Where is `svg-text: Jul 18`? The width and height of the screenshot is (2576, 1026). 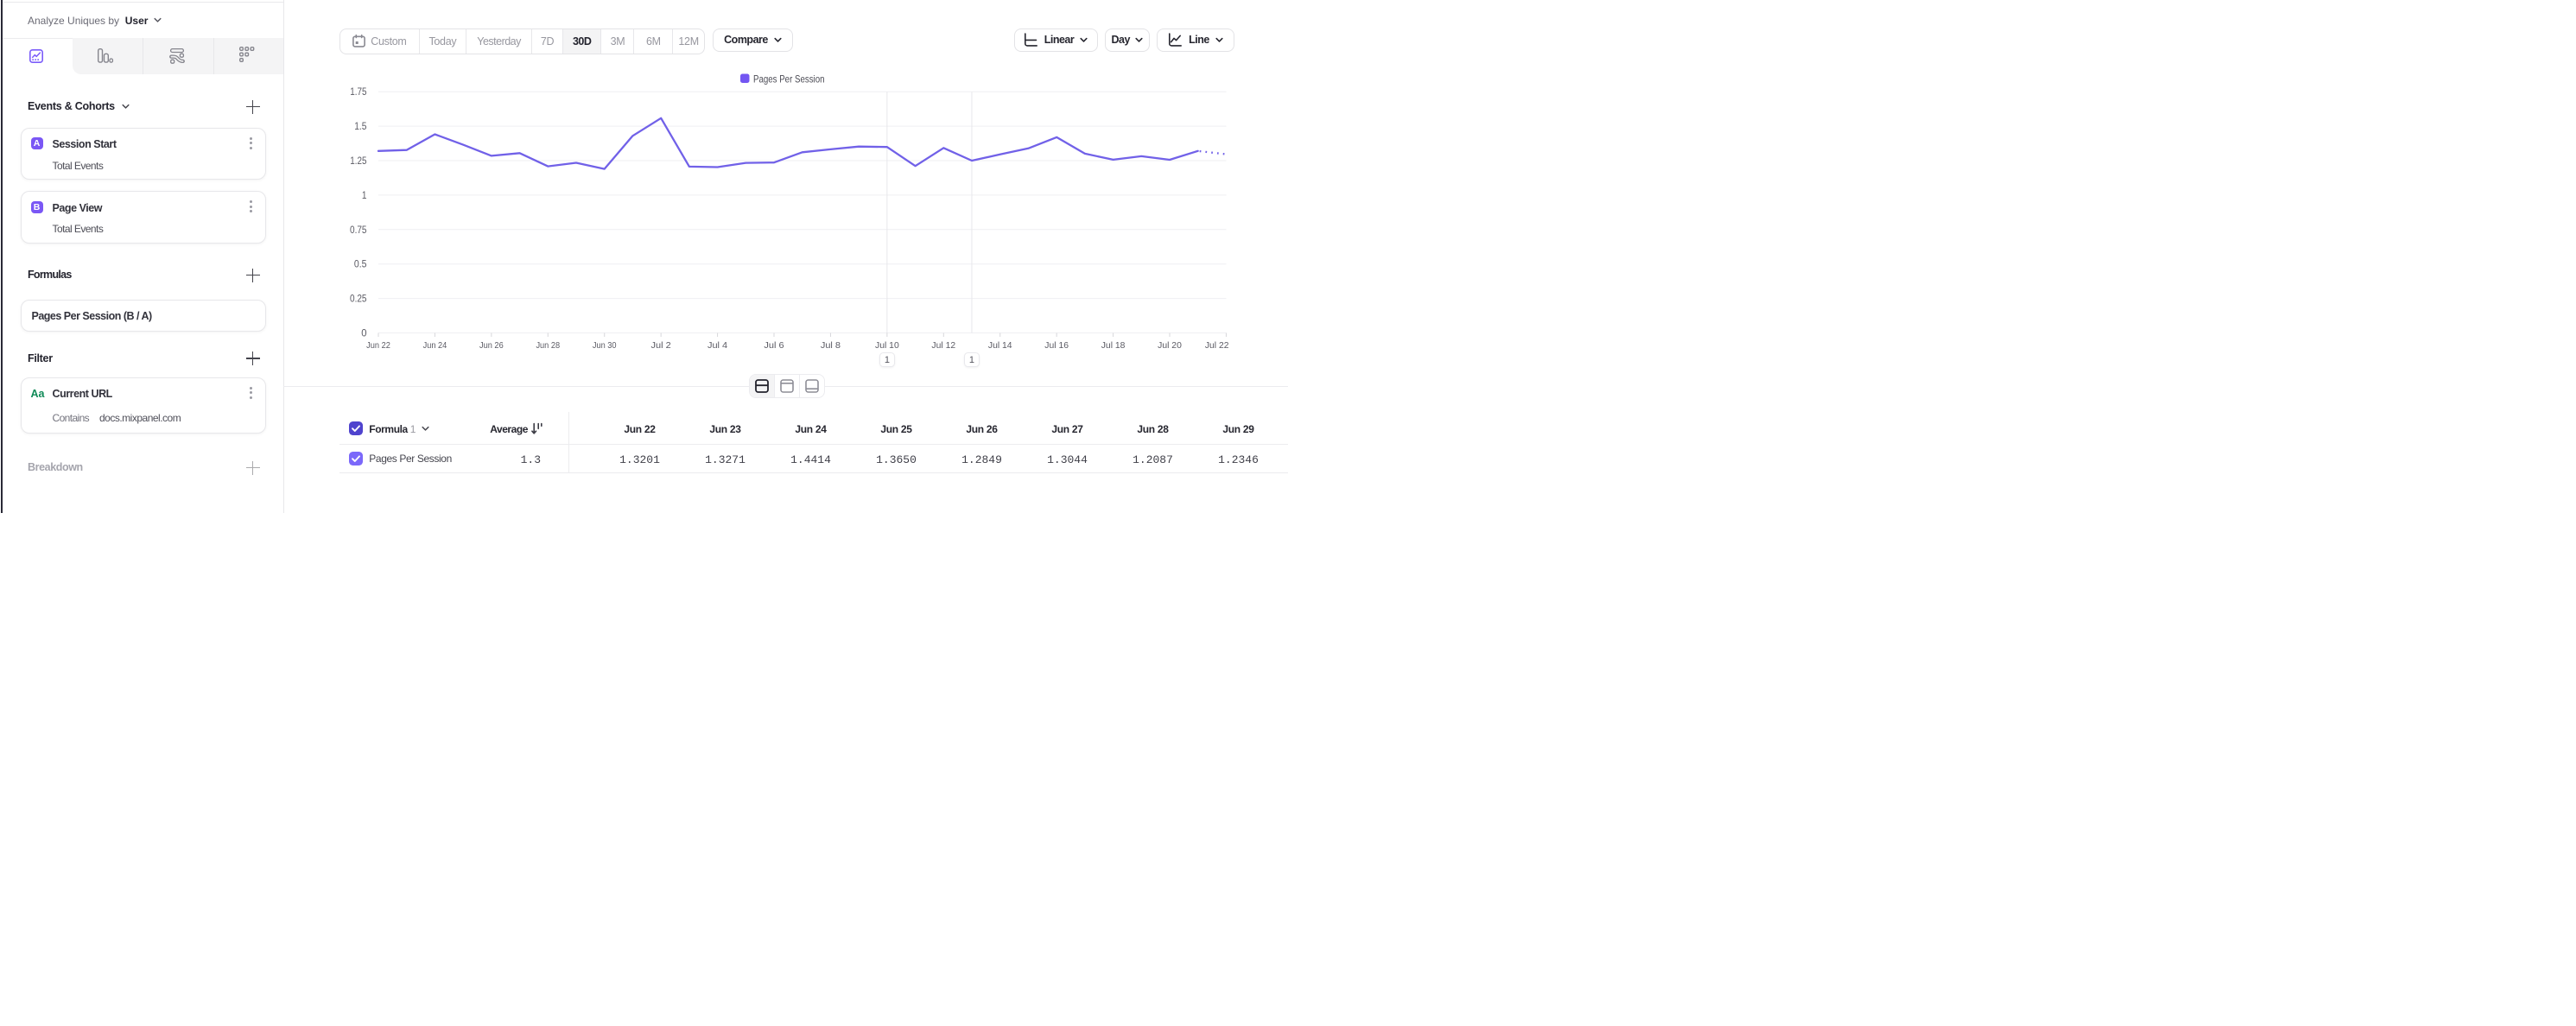 svg-text: Jul 18 is located at coordinates (1113, 346).